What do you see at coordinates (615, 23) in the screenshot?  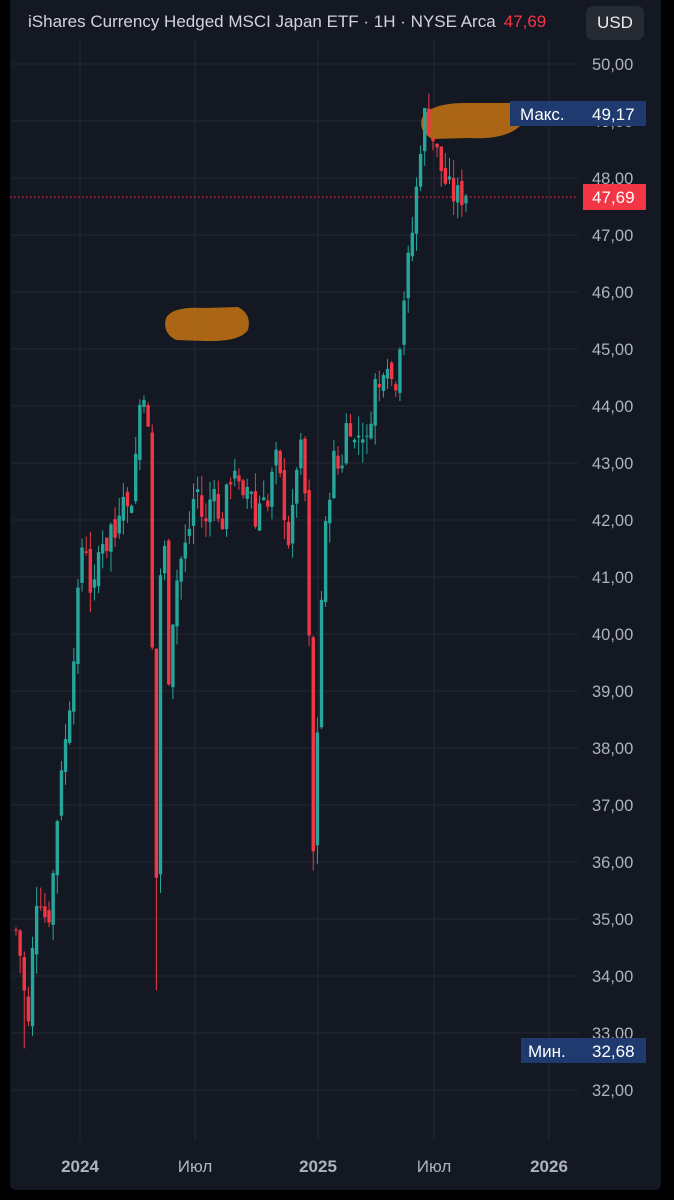 I see `currency-button: USD` at bounding box center [615, 23].